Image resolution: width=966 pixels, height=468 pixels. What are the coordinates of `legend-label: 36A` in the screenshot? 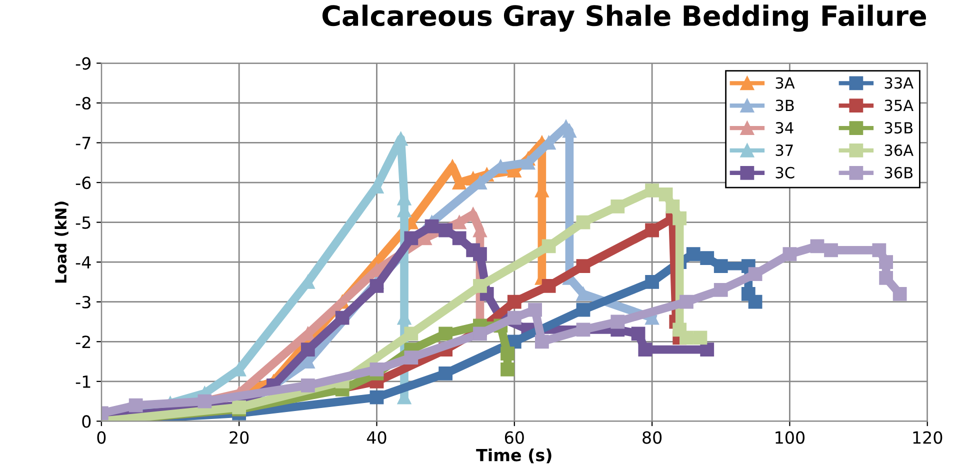 It's located at (899, 150).